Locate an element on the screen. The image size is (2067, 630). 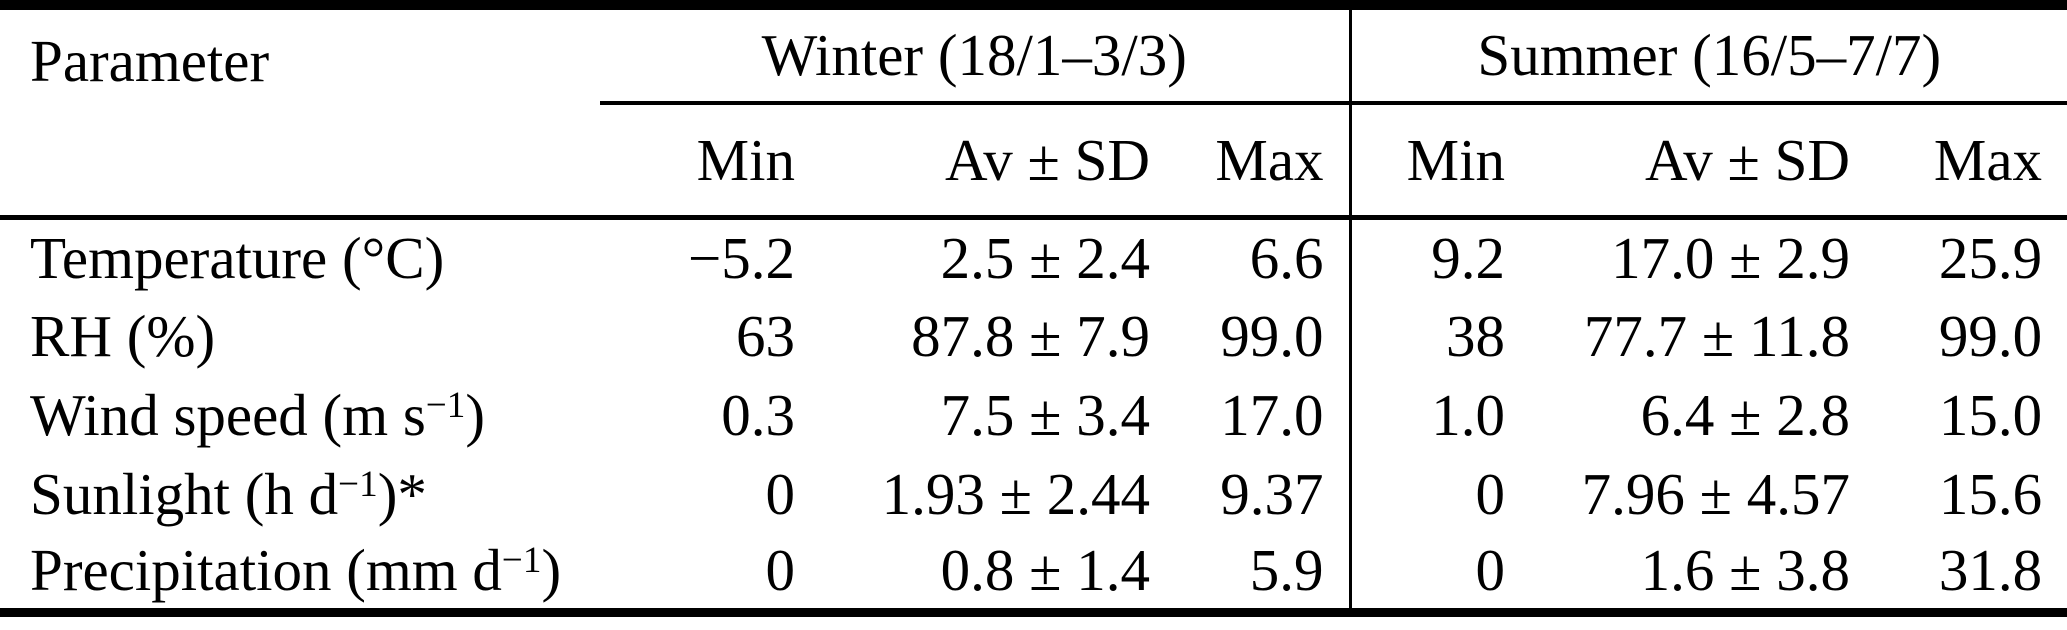
summer-avsd-cell: 7.96 ± 4.57 is located at coordinates (1716, 493).